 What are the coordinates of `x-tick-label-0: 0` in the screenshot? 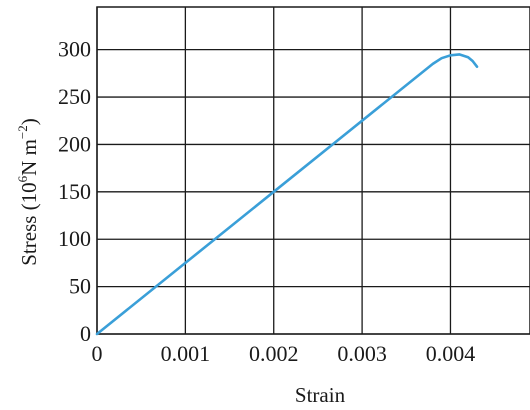 It's located at (97, 353).